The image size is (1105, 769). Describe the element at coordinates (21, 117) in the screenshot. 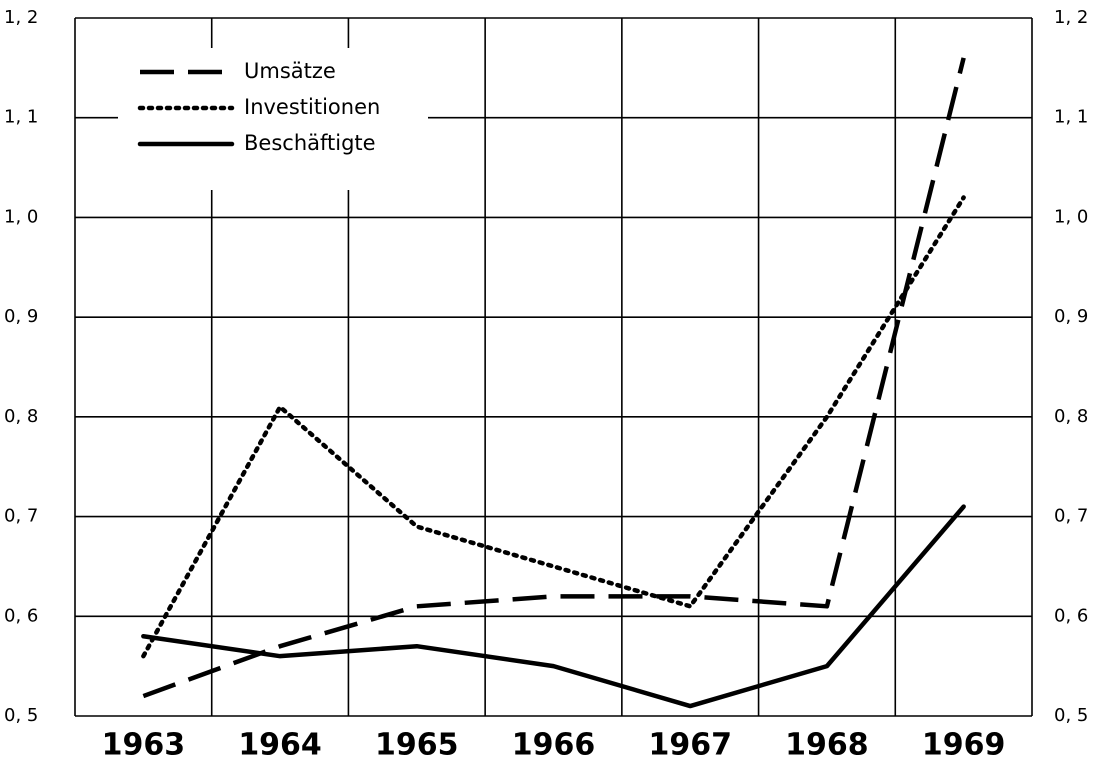

I see `y-tick-label: 1, 1` at that location.